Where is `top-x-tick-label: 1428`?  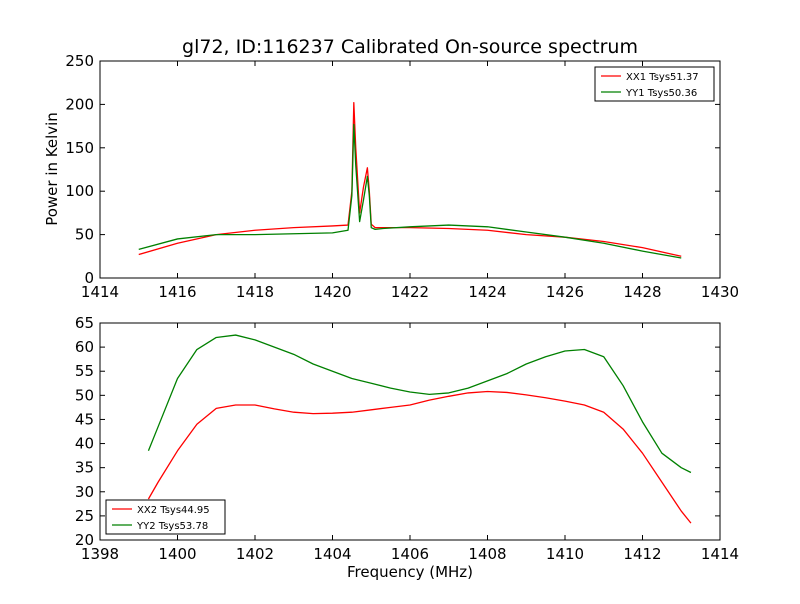
top-x-tick-label: 1428 is located at coordinates (642, 292).